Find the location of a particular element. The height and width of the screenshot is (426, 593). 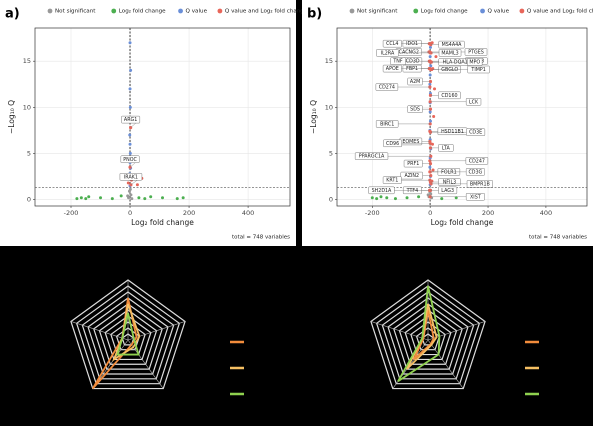

annotation-label: MPO is located at coordinates (474, 63).